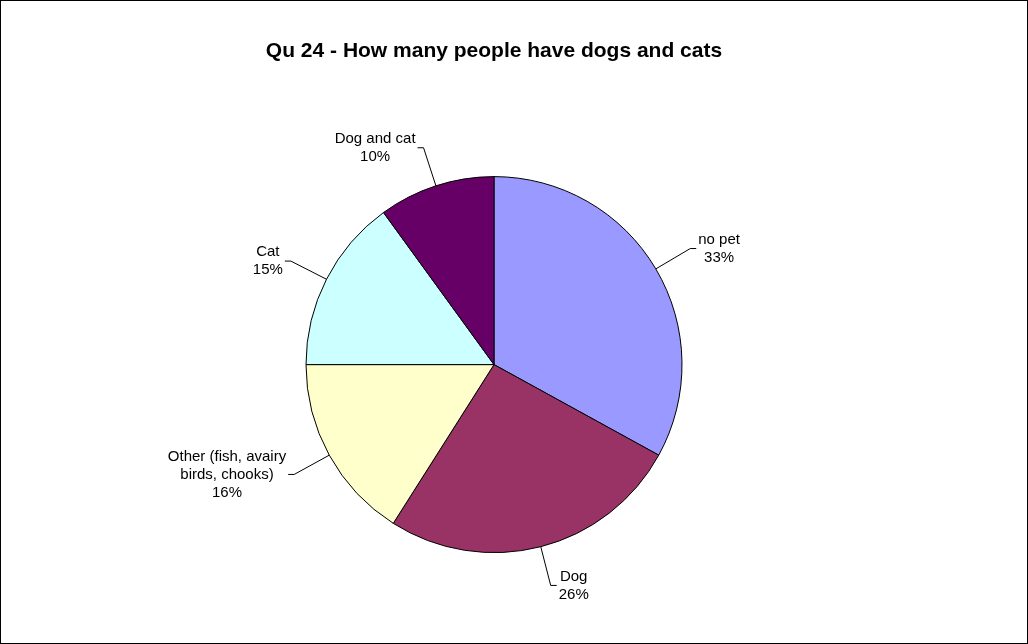  What do you see at coordinates (227, 491) in the screenshot?
I see `data-label: 16%` at bounding box center [227, 491].